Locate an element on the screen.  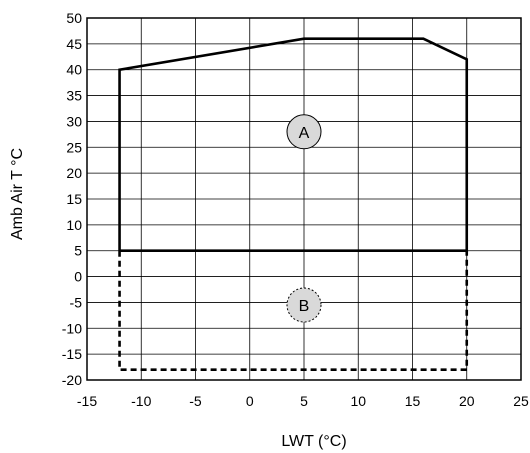
x-tick-label: 15 is located at coordinates (413, 401).